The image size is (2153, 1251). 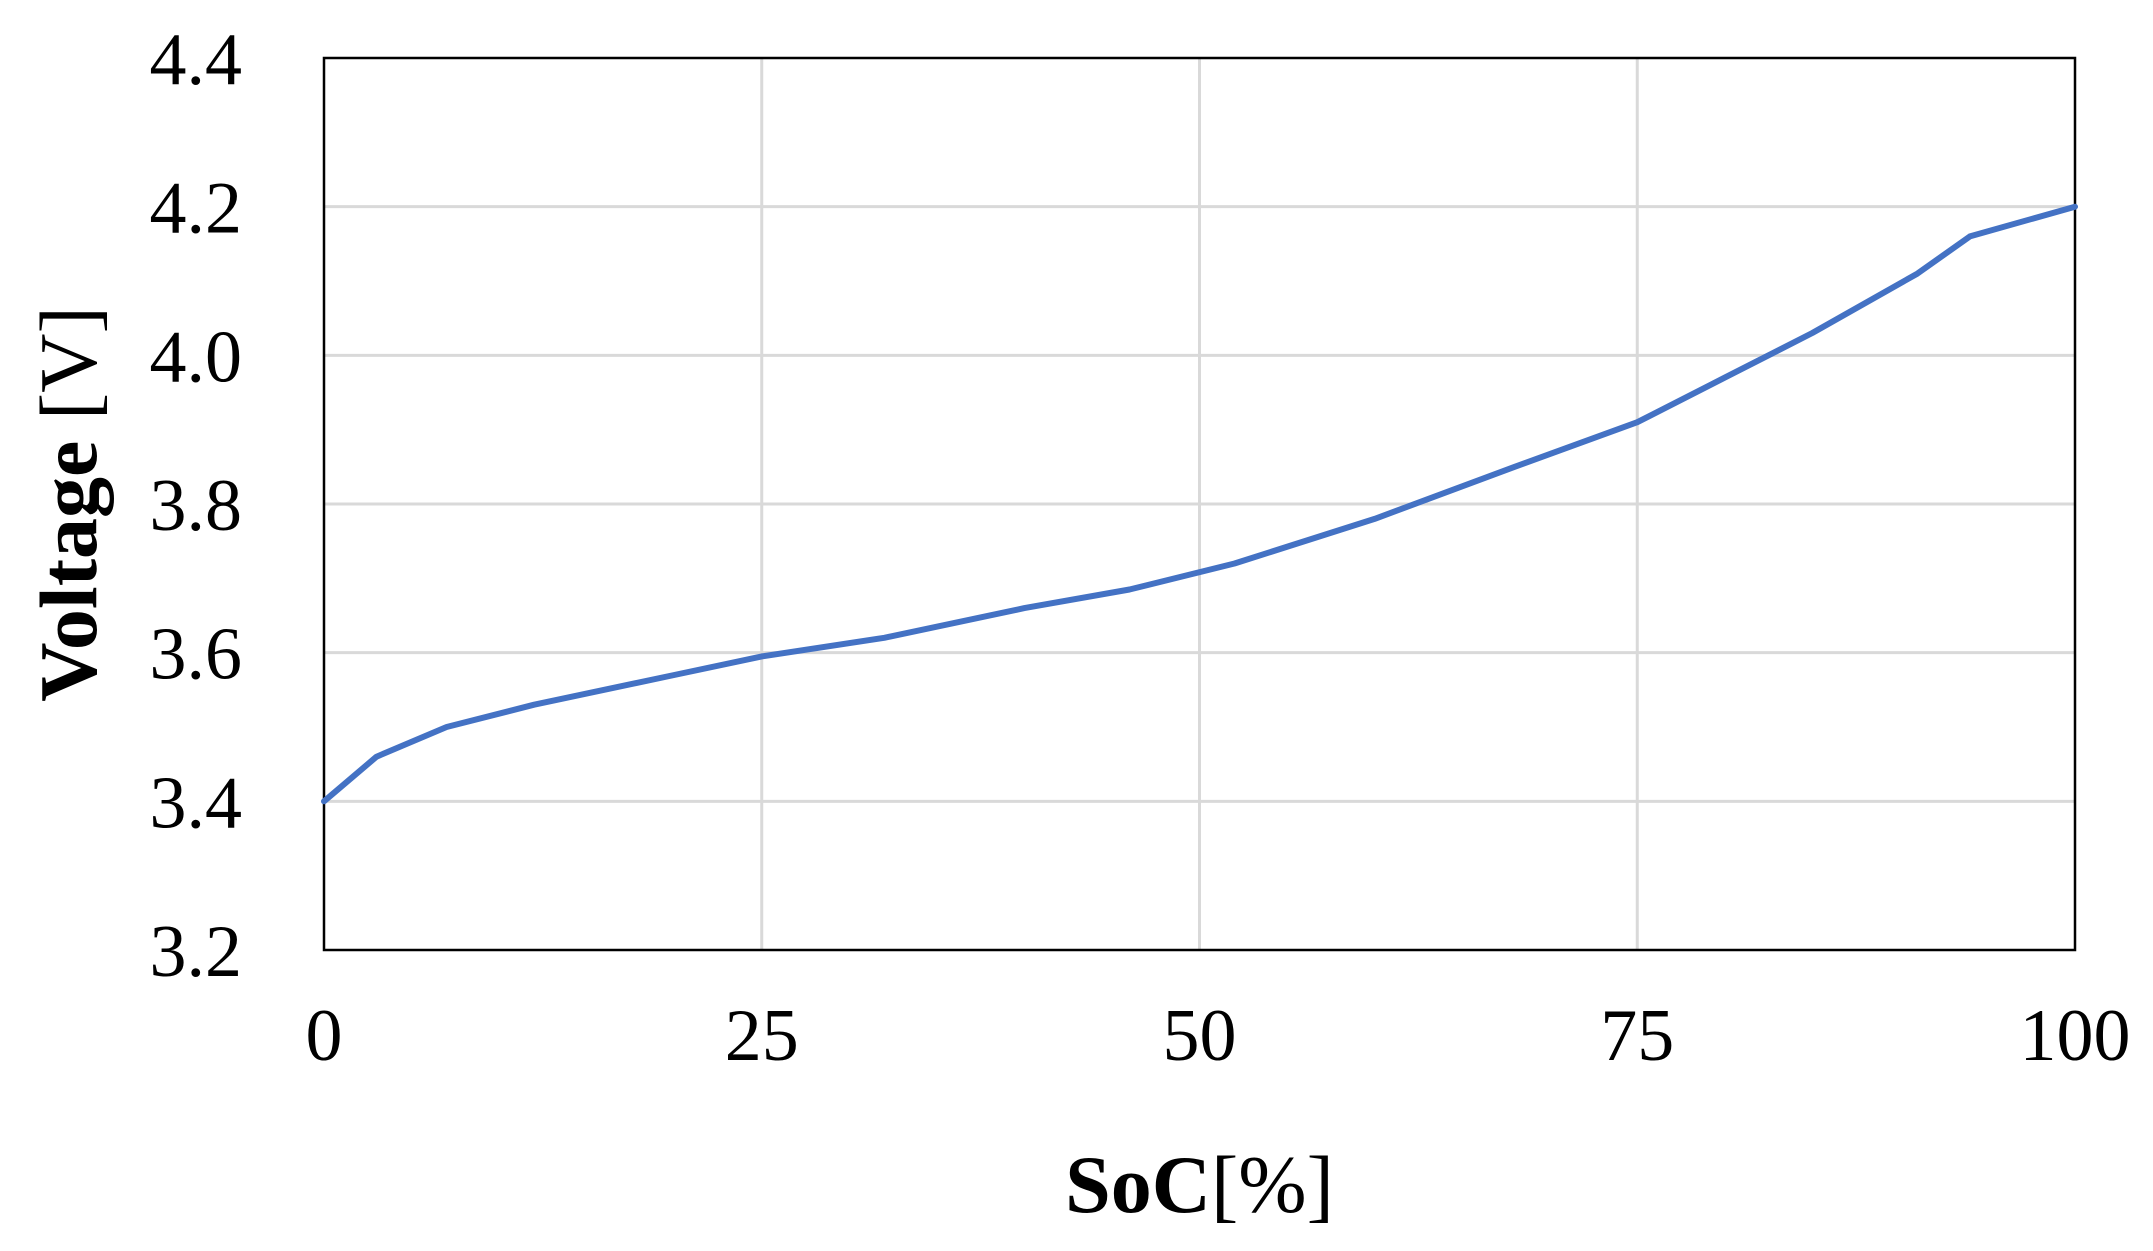 I want to click on y-axis-title-main: Voltage, so click(x=68, y=571).